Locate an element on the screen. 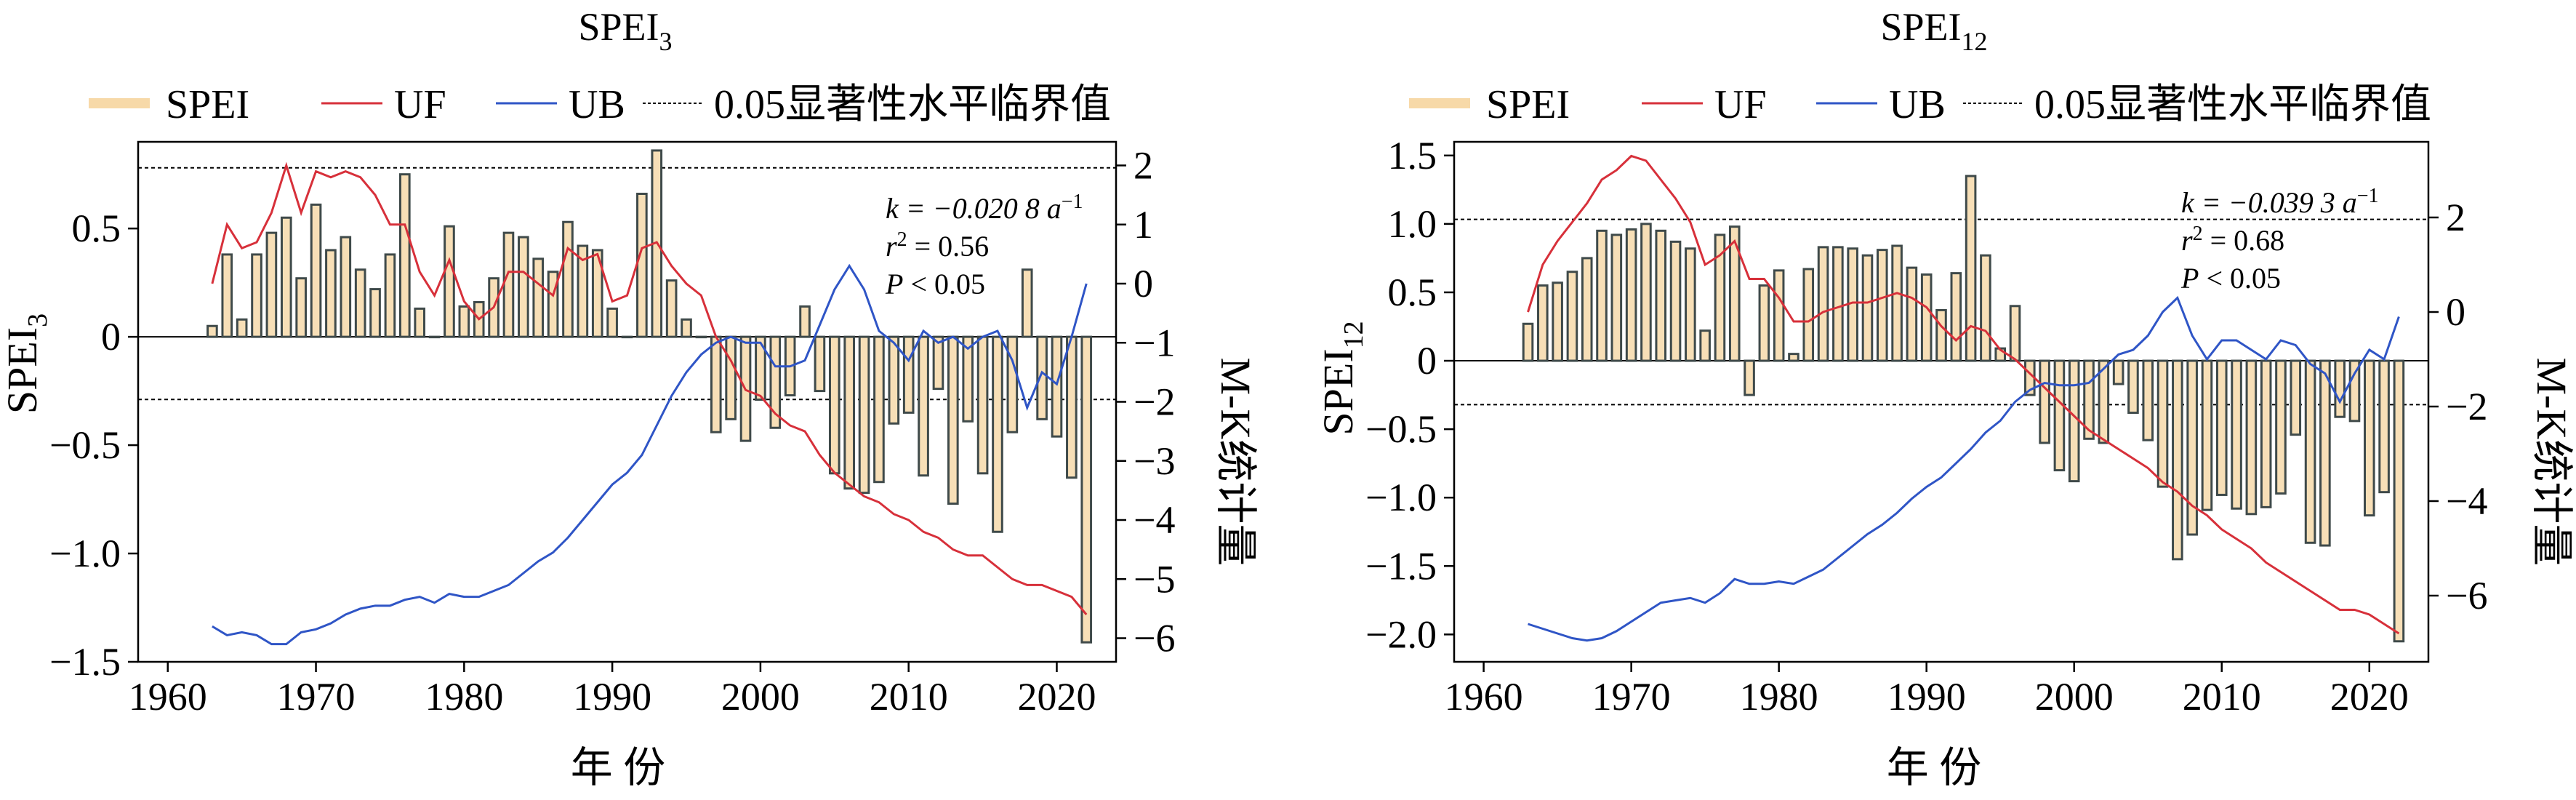 The width and height of the screenshot is (2576, 800). svg-text: r2 = 0.56 is located at coordinates (938, 245).